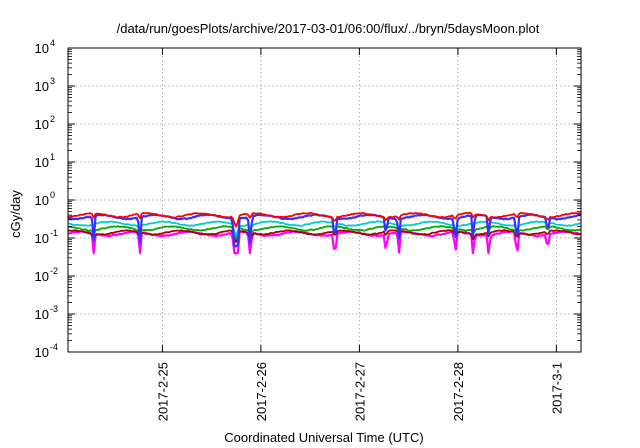  Describe the element at coordinates (323, 437) in the screenshot. I see `x-axis-title: Coordinated Universal Time (UTC)` at that location.